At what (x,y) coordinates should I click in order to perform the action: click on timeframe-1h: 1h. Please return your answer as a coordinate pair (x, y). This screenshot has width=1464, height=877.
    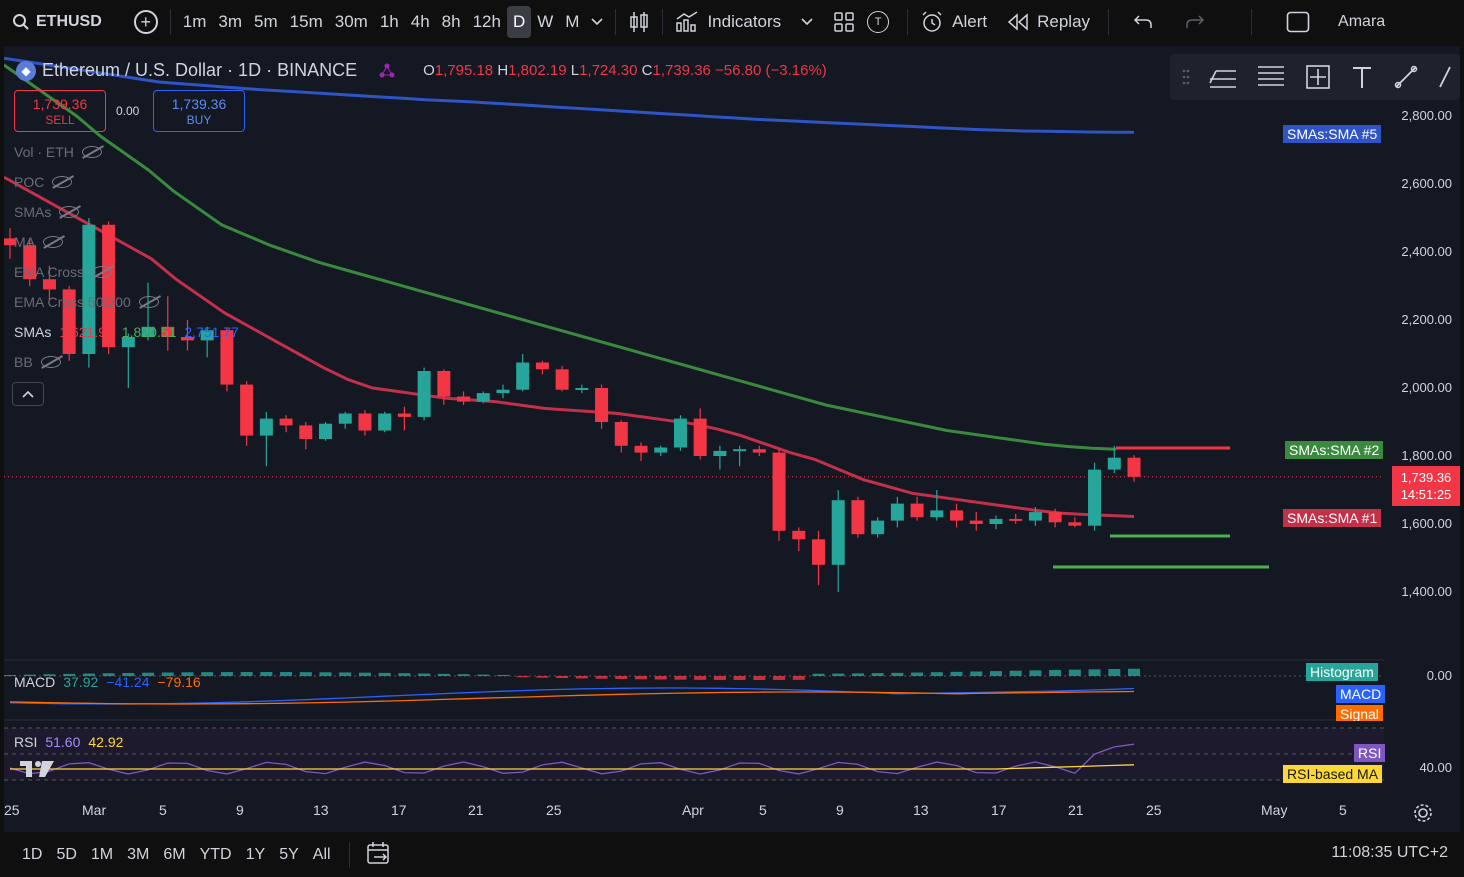
    Looking at the image, I should click on (389, 21).